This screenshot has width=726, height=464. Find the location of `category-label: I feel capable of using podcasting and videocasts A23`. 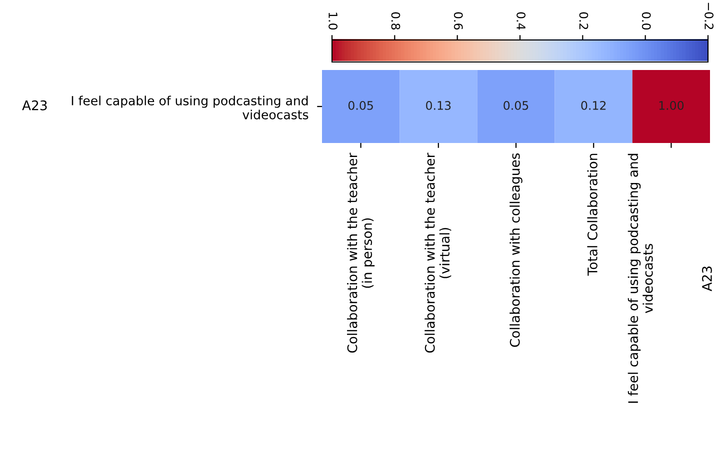

category-label: I feel capable of using podcasting and videocasts A23 is located at coordinates (670, 278).